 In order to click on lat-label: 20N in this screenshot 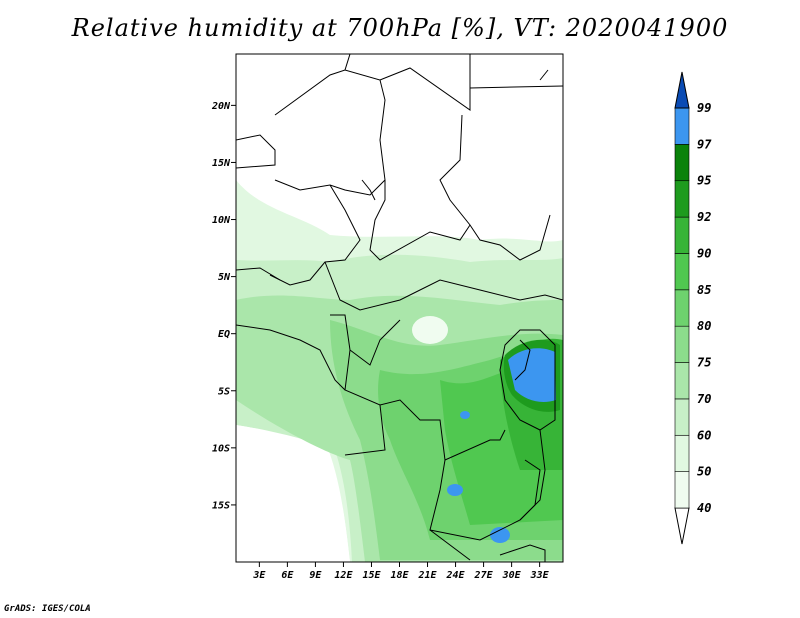, I will do `click(221, 106)`.